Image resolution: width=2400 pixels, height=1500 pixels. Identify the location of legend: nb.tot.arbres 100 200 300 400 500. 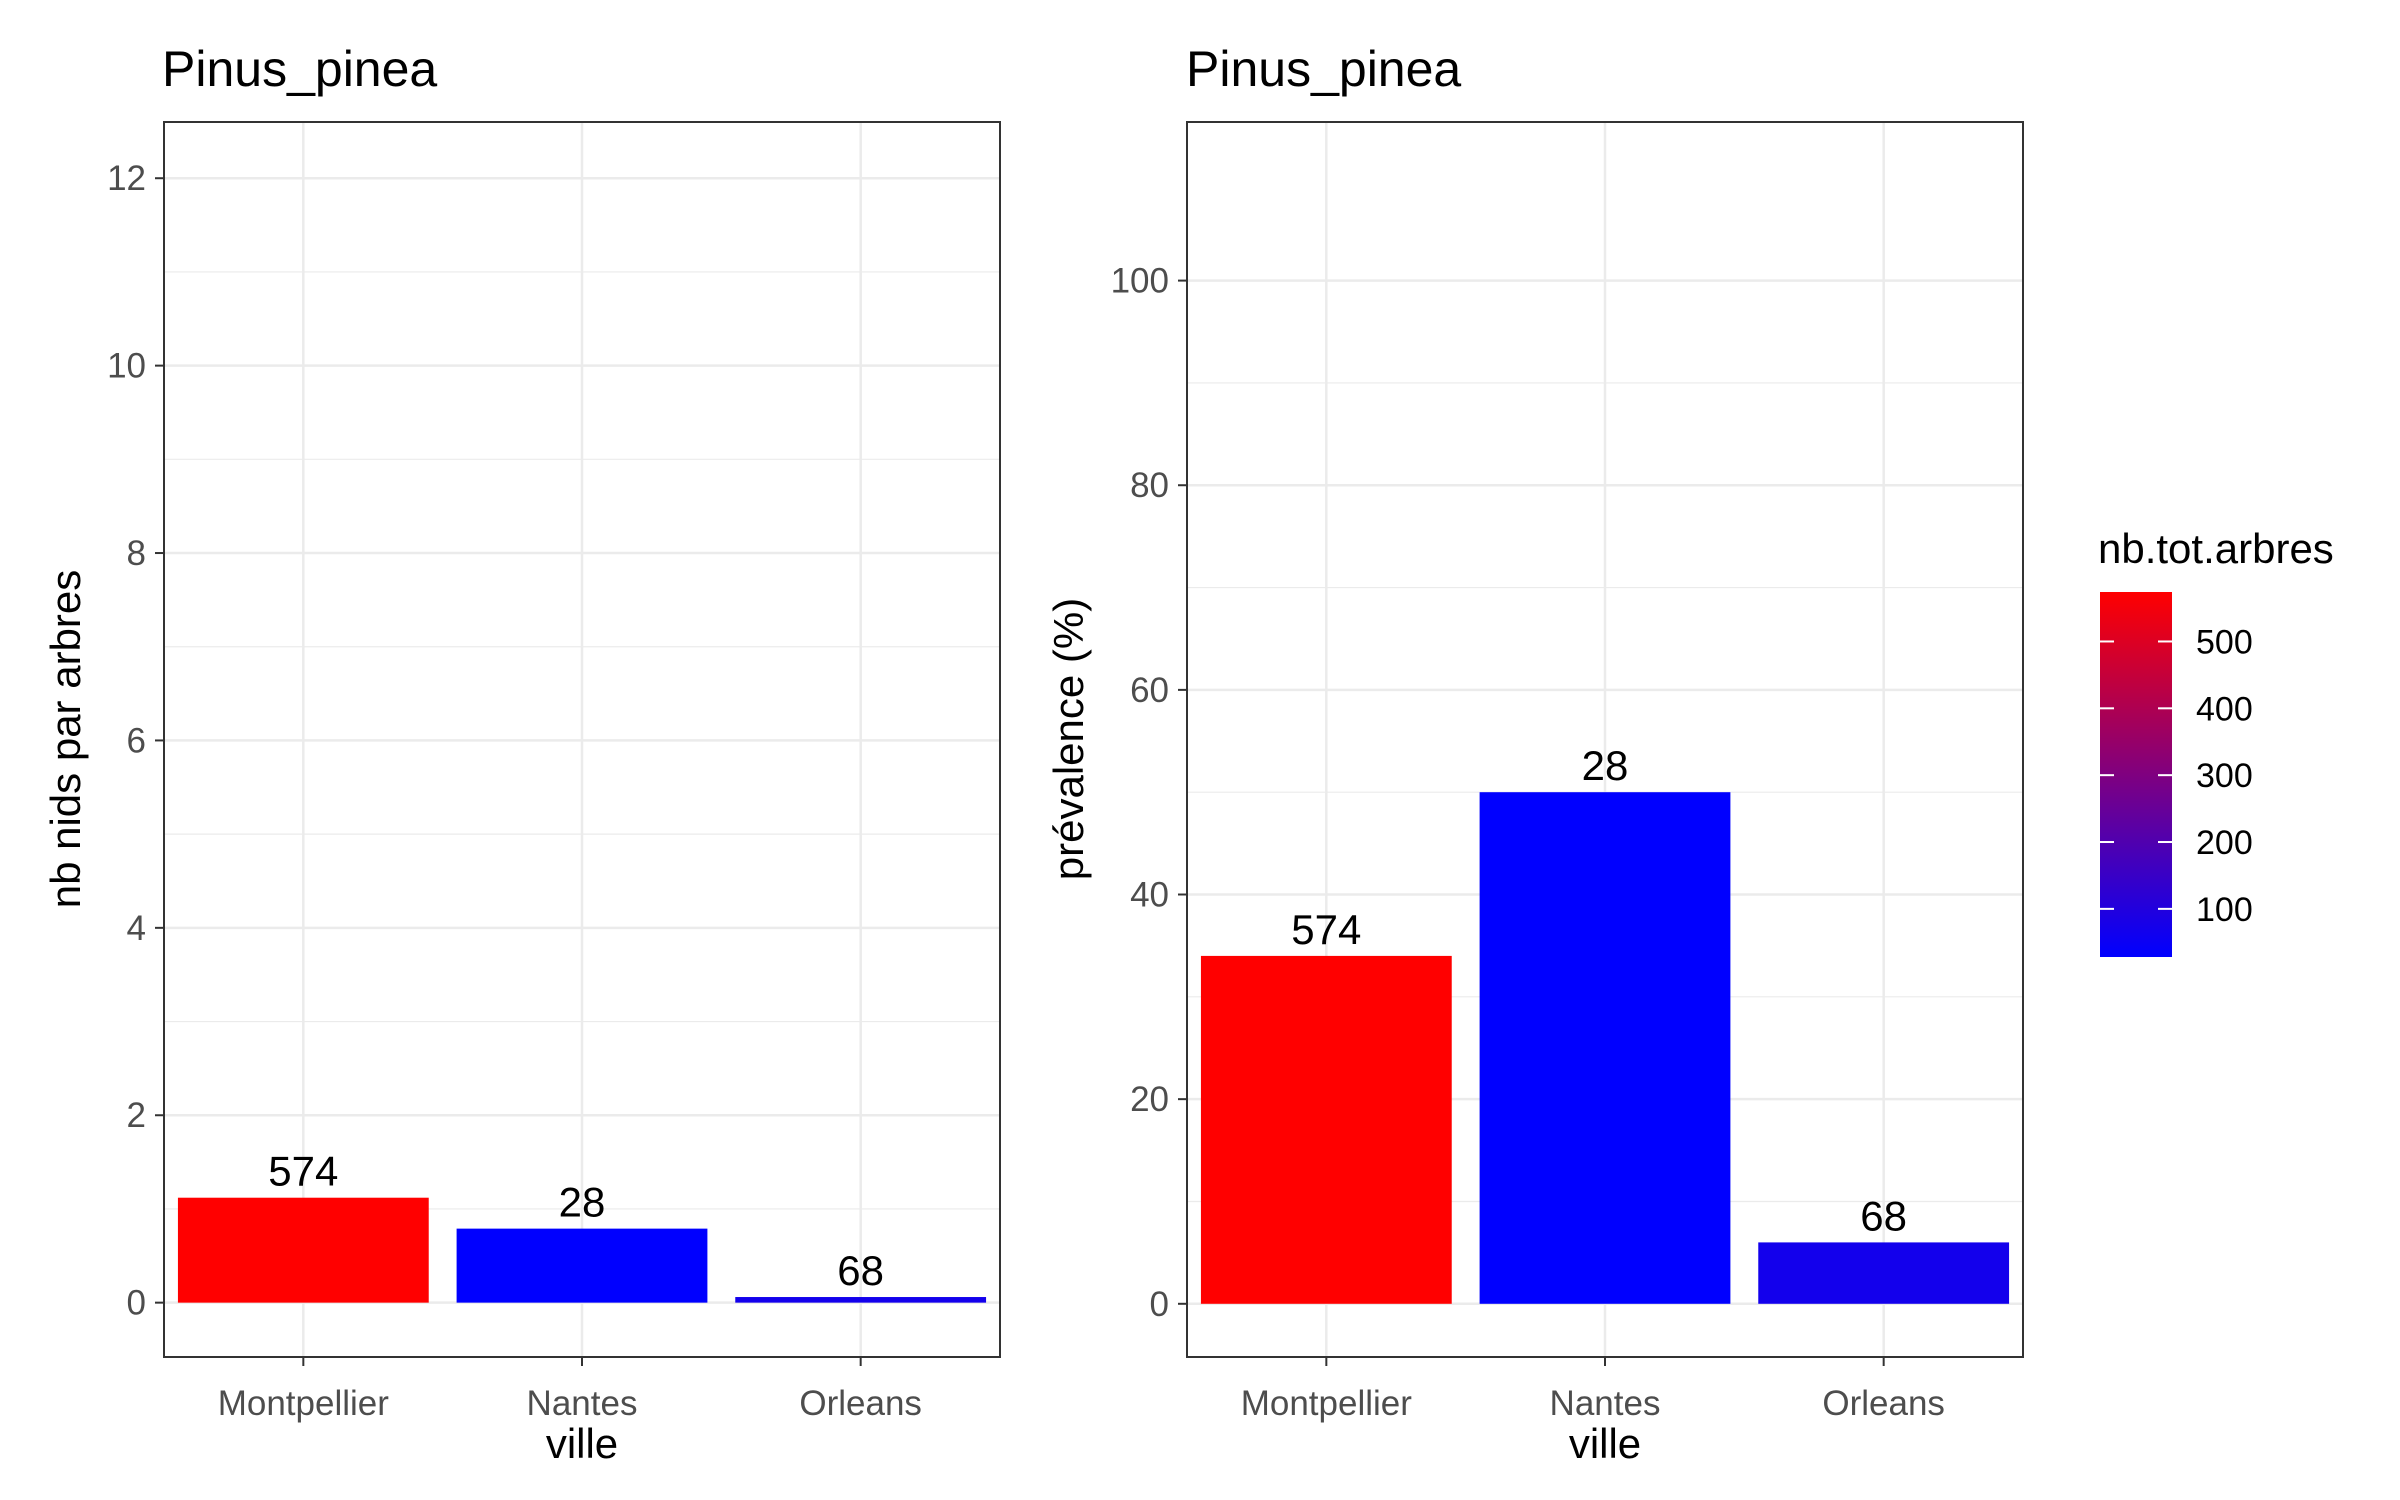
(2216, 741).